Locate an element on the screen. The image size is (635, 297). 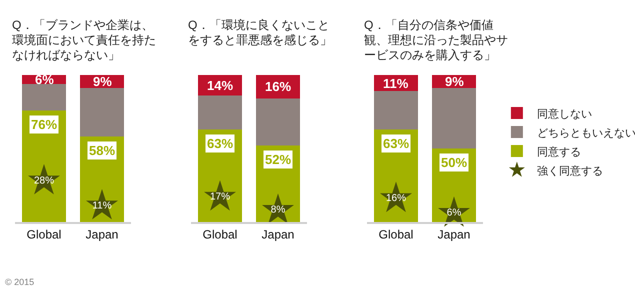
legend-label: 同意しない is located at coordinates (564, 113).